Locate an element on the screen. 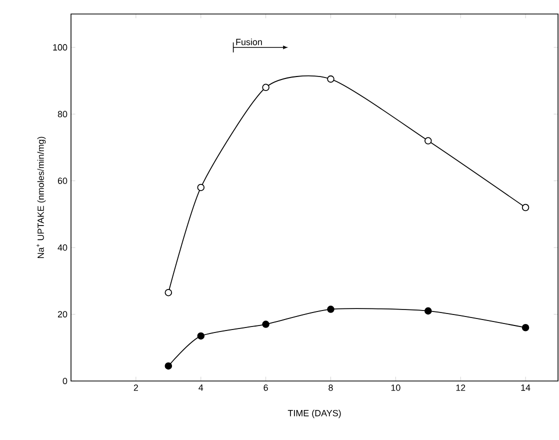  x-tick-label: 12 is located at coordinates (461, 387).